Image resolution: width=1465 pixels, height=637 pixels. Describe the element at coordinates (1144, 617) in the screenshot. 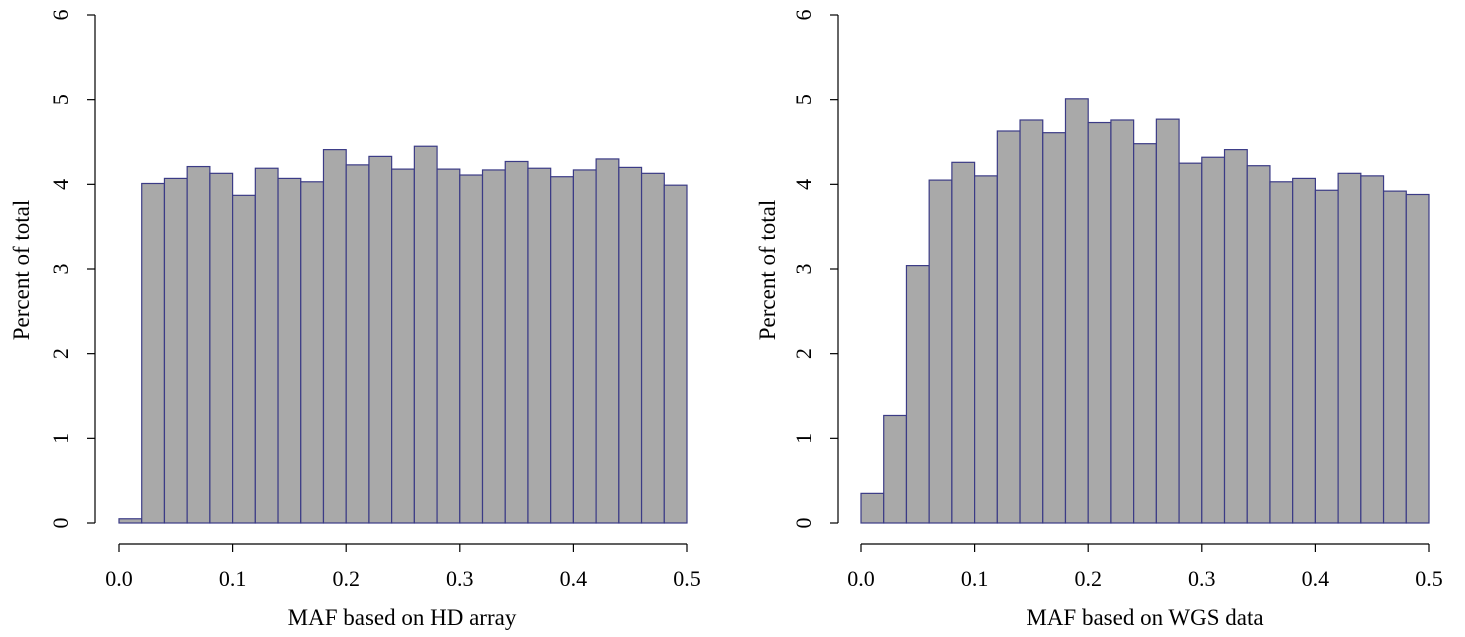

I see `x-axis-title: MAF based on WGS data` at that location.